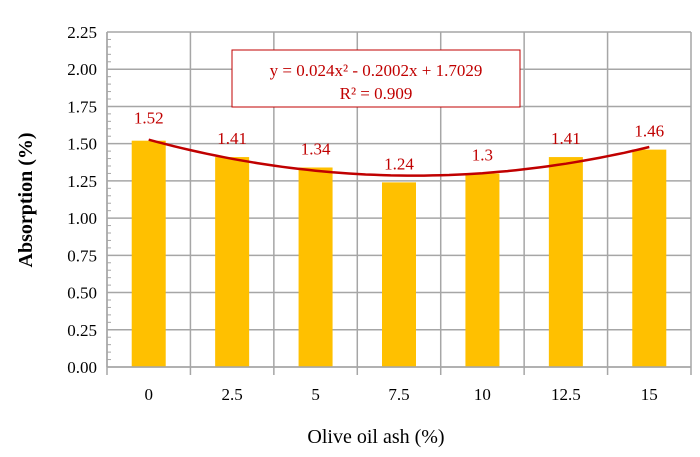 The image size is (700, 457). I want to click on x-tick-label: 10, so click(482, 394).